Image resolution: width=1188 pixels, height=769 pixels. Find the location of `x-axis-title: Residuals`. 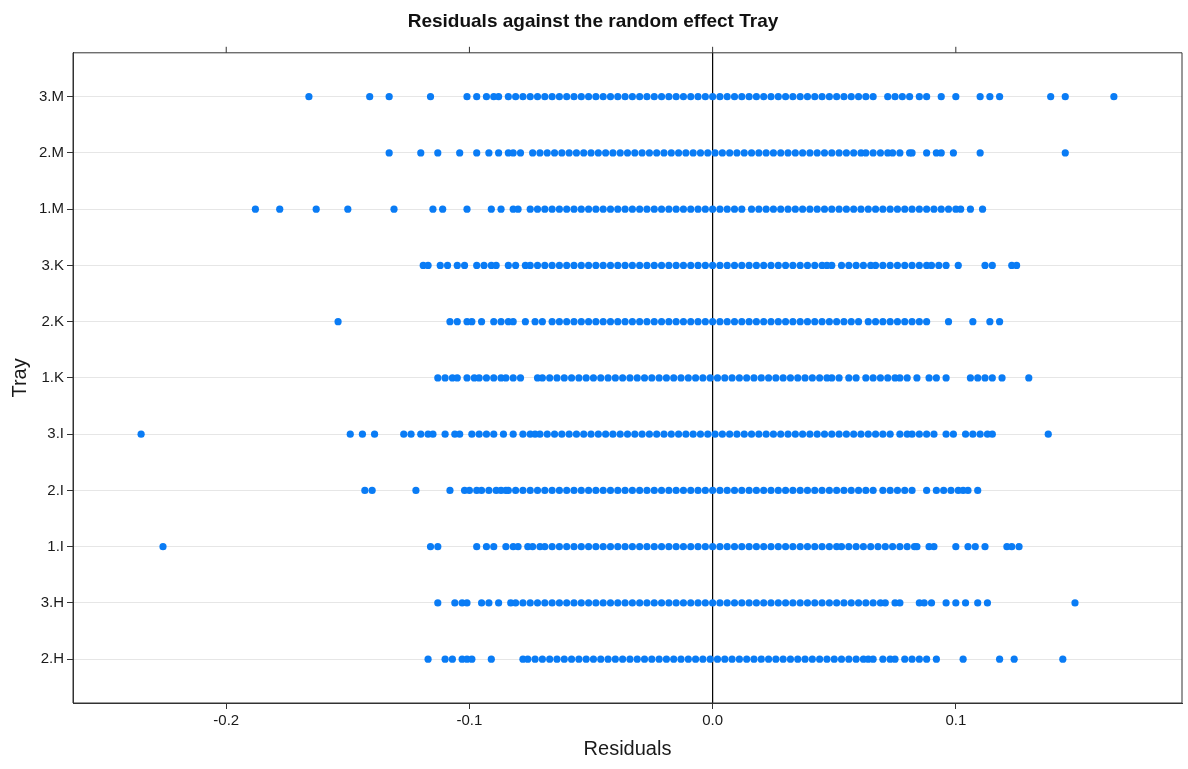

x-axis-title: Residuals is located at coordinates (627, 747).